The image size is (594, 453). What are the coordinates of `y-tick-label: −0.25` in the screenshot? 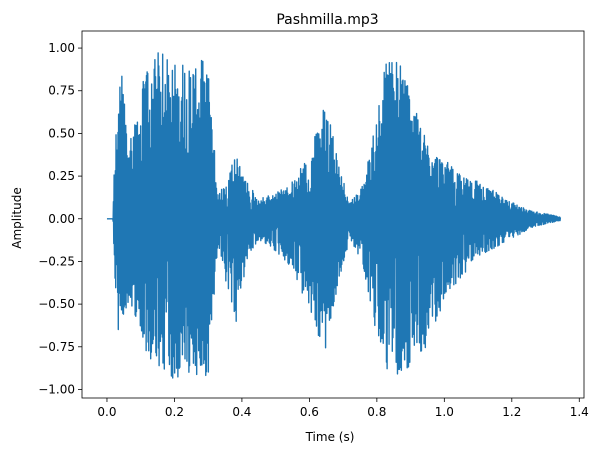 It's located at (56, 261).